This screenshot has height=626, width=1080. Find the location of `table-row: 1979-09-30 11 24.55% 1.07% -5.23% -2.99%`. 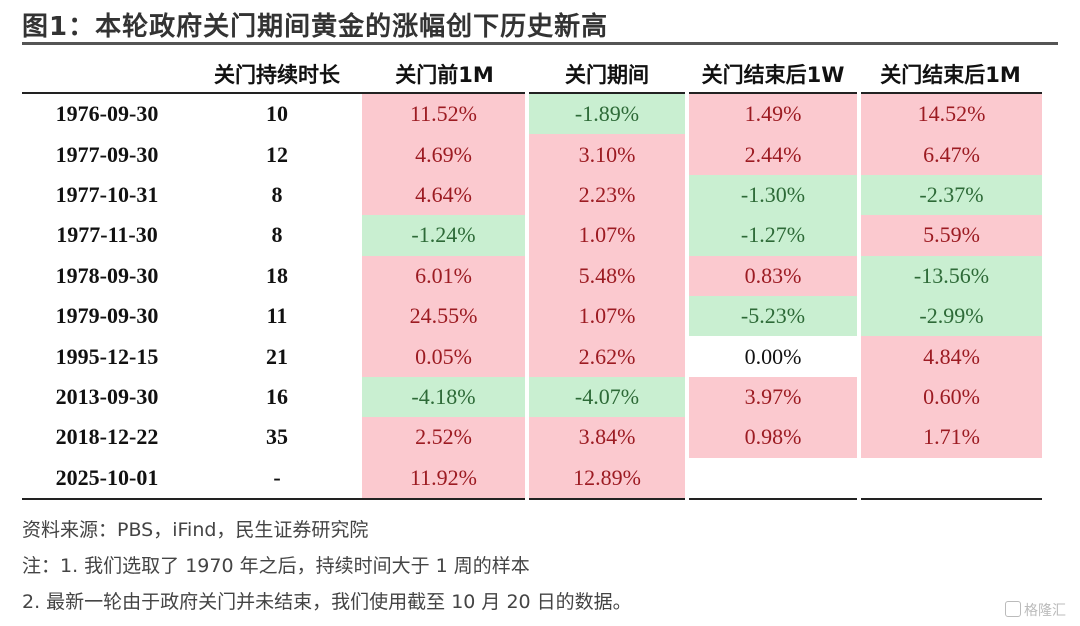

table-row: 1979-09-30 11 24.55% 1.07% -5.23% -2.99% is located at coordinates (532, 316).